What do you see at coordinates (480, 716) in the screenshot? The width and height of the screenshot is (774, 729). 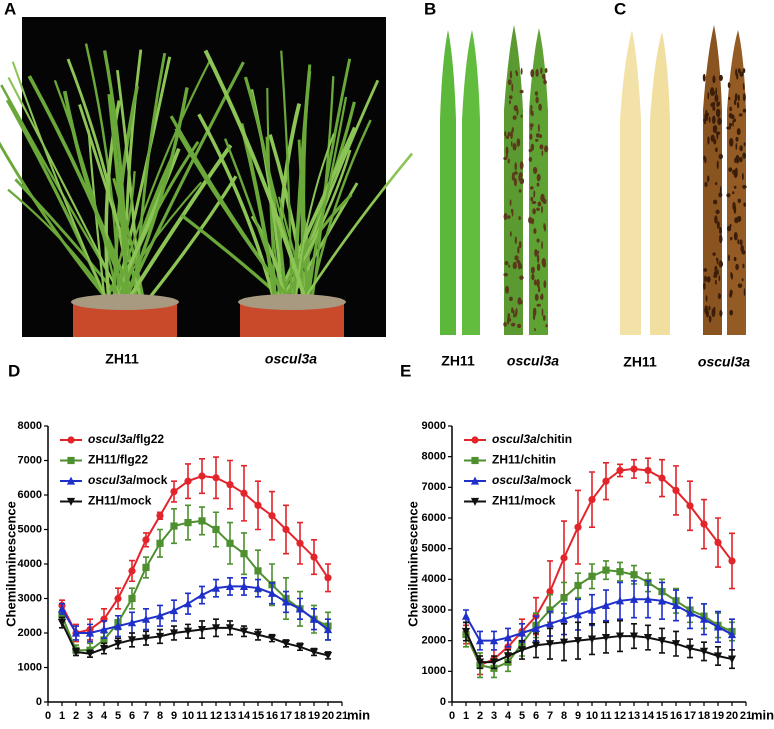 I see `x-tick-label: 2` at bounding box center [480, 716].